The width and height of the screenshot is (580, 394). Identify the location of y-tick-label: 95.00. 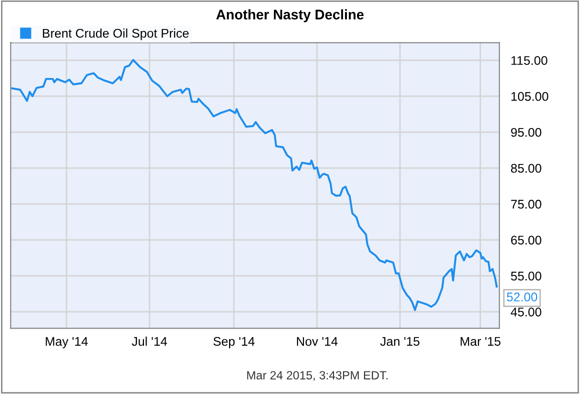
(526, 132).